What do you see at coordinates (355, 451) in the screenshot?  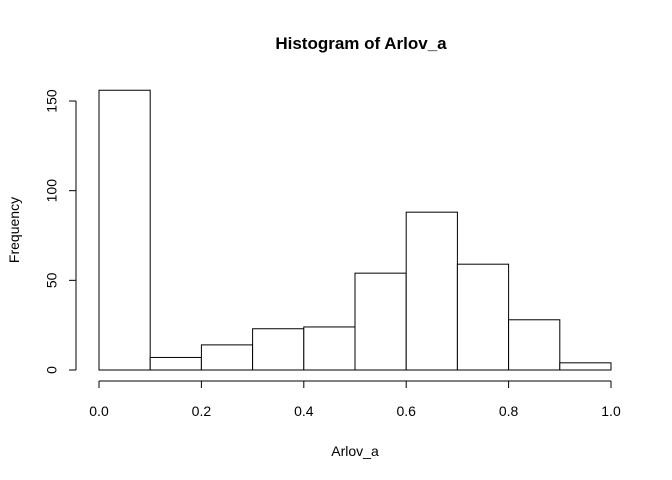 I see `x-axis-label: Arlov_a` at bounding box center [355, 451].